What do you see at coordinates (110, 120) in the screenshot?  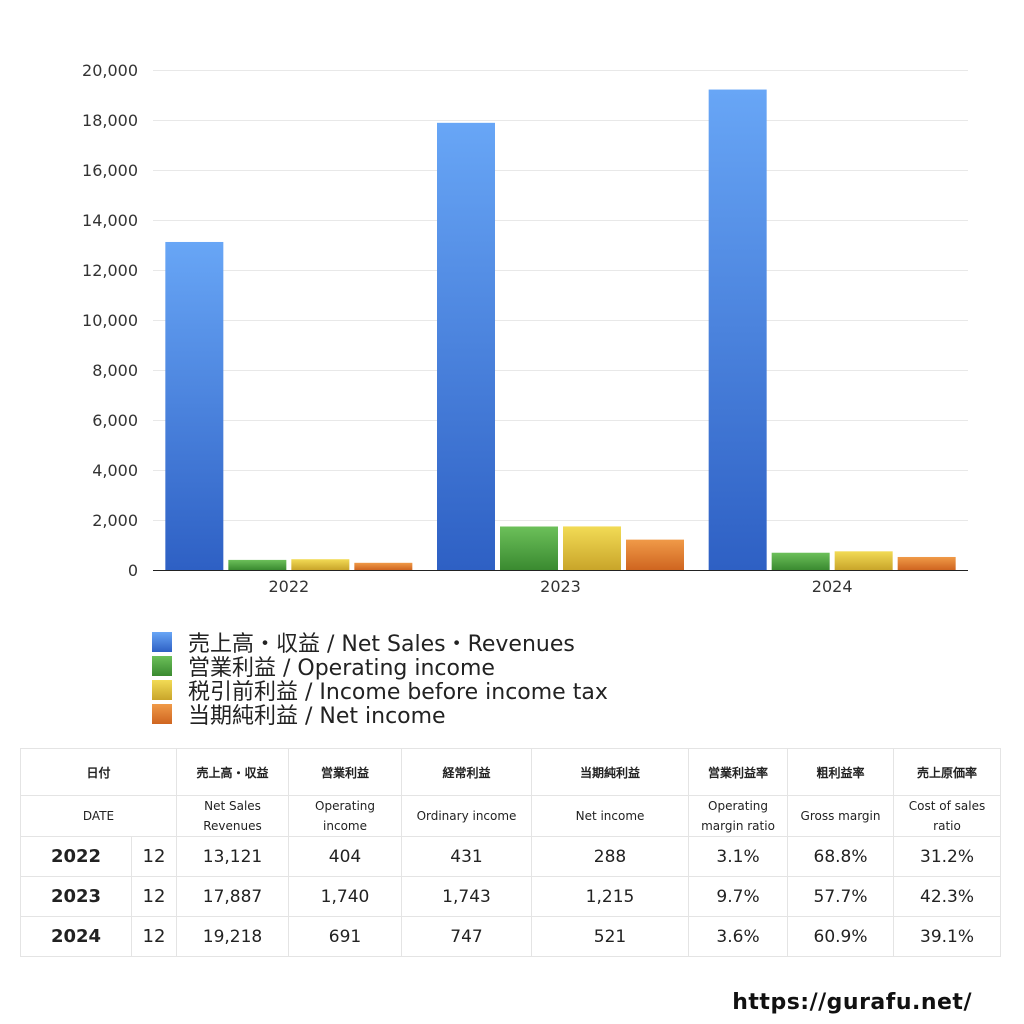 I see `y-tick-label: 18,000` at bounding box center [110, 120].